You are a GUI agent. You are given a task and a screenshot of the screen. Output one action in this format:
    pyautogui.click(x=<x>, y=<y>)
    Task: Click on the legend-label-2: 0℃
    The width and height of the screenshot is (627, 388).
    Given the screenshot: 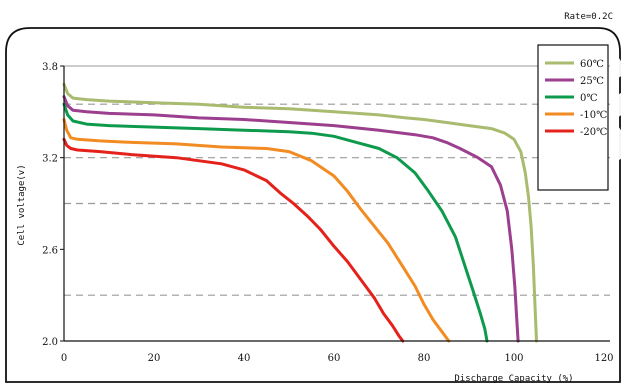 What is the action you would take?
    pyautogui.click(x=589, y=98)
    